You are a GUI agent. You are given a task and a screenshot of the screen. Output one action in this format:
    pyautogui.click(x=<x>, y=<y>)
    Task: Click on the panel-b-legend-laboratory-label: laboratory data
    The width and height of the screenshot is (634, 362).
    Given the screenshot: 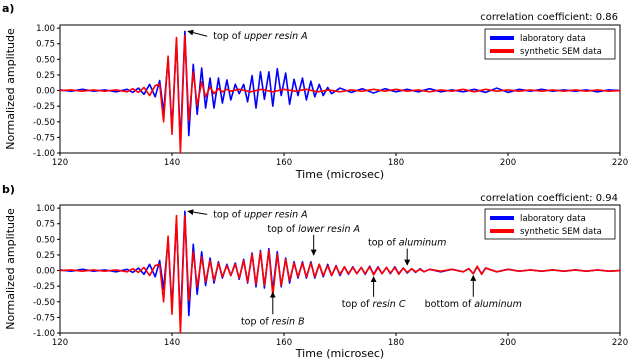 What is the action you would take?
    pyautogui.click(x=553, y=219)
    